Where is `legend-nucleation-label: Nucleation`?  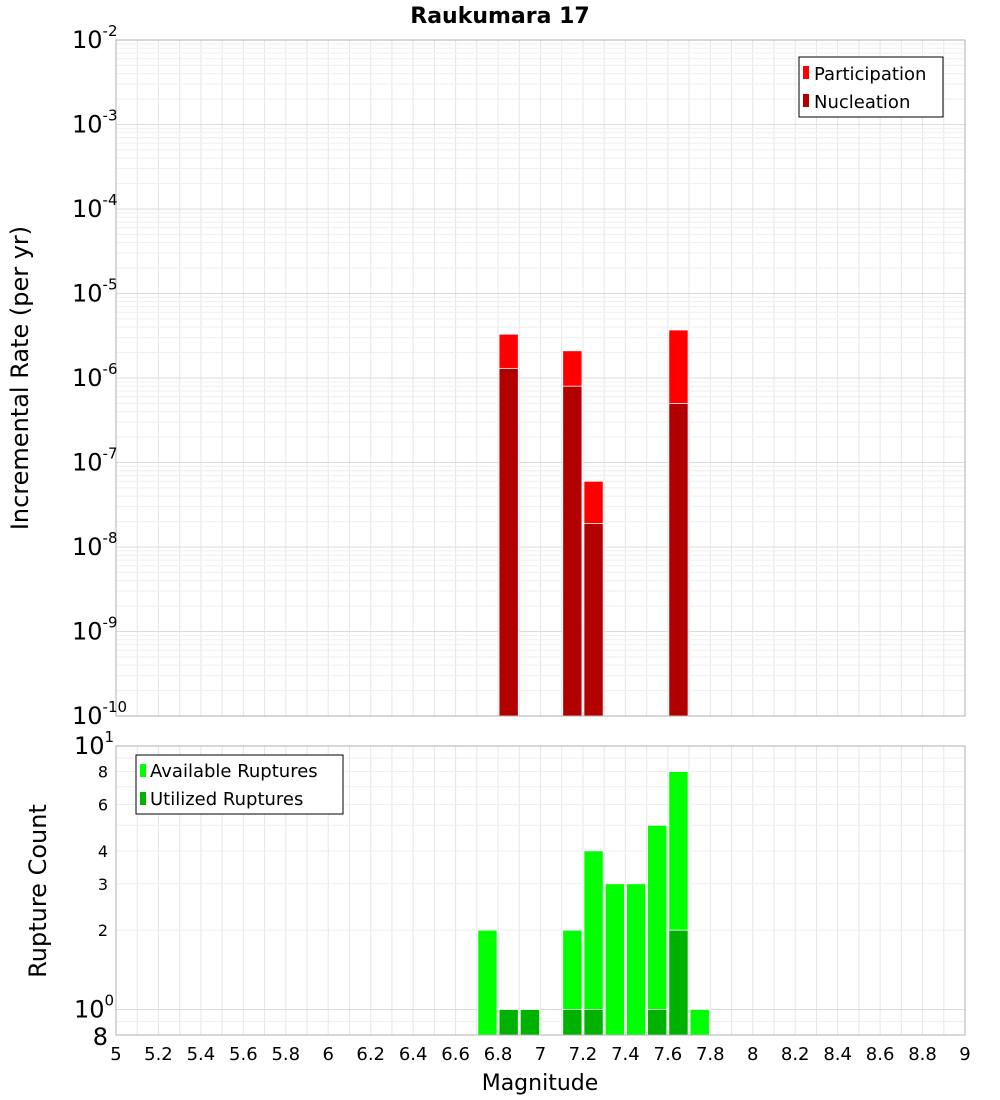
legend-nucleation-label: Nucleation is located at coordinates (862, 102).